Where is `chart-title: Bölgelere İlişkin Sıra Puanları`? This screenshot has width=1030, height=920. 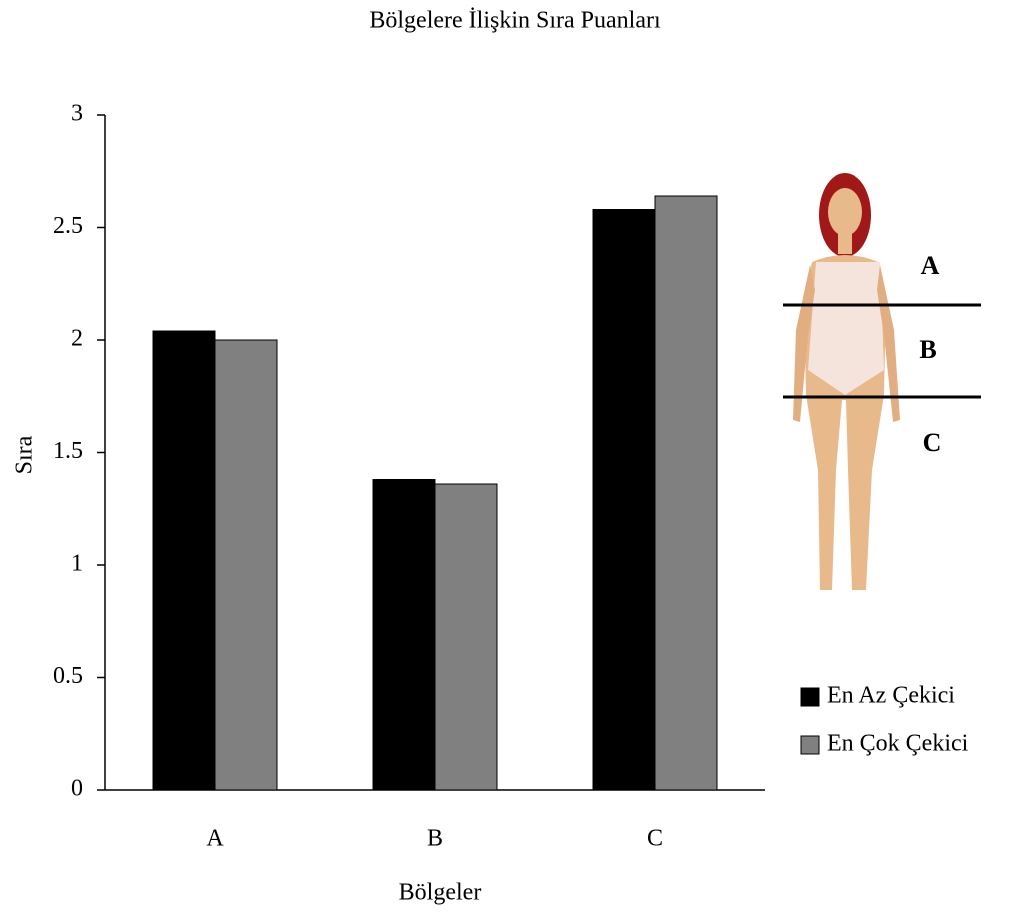
chart-title: Bölgelere İlişkin Sıra Puanları is located at coordinates (515, 21).